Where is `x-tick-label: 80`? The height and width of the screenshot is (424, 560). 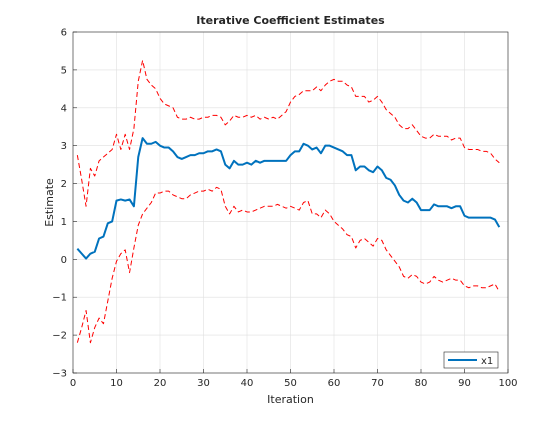
x-tick-label: 80 is located at coordinates (421, 383).